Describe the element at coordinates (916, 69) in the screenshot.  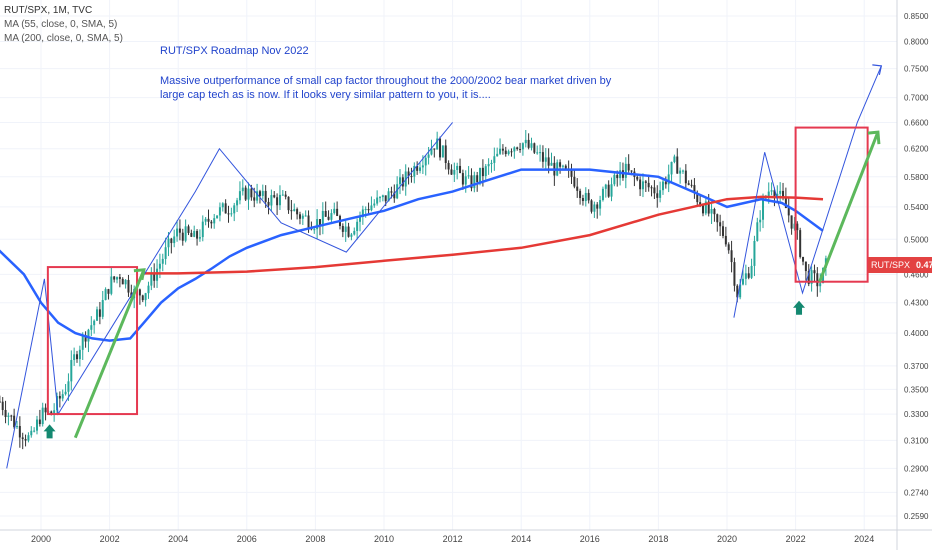
I see `y-tick-label: 0.7500` at that location.